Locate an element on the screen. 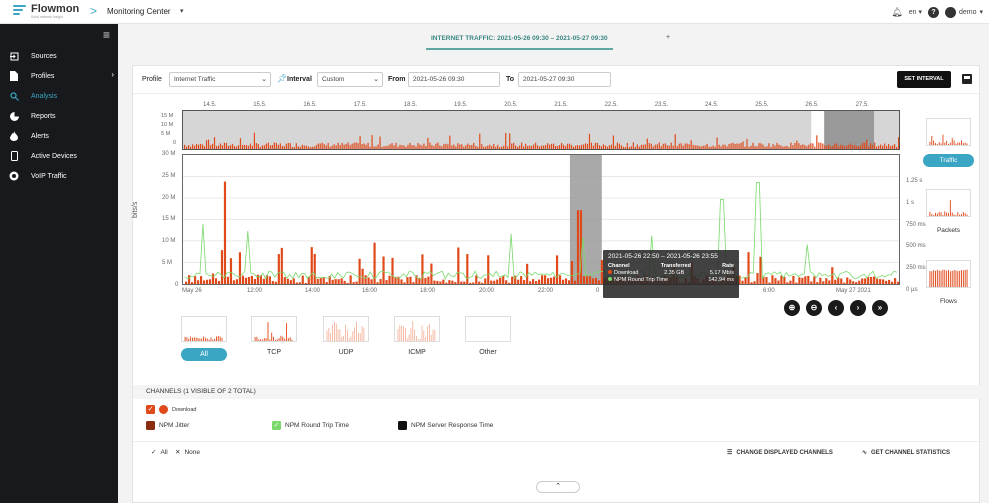  protocol-icmp-button: ICMP is located at coordinates (417, 352).